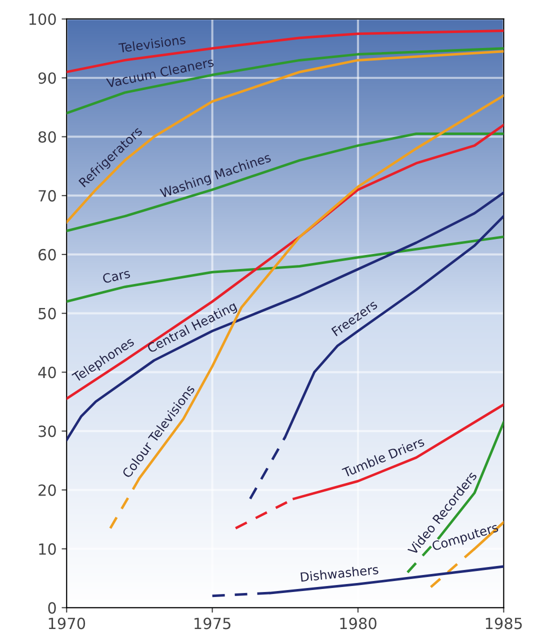 The width and height of the screenshot is (533, 633). What do you see at coordinates (67, 624) in the screenshot?
I see `x-tick-label: 1970` at bounding box center [67, 624].